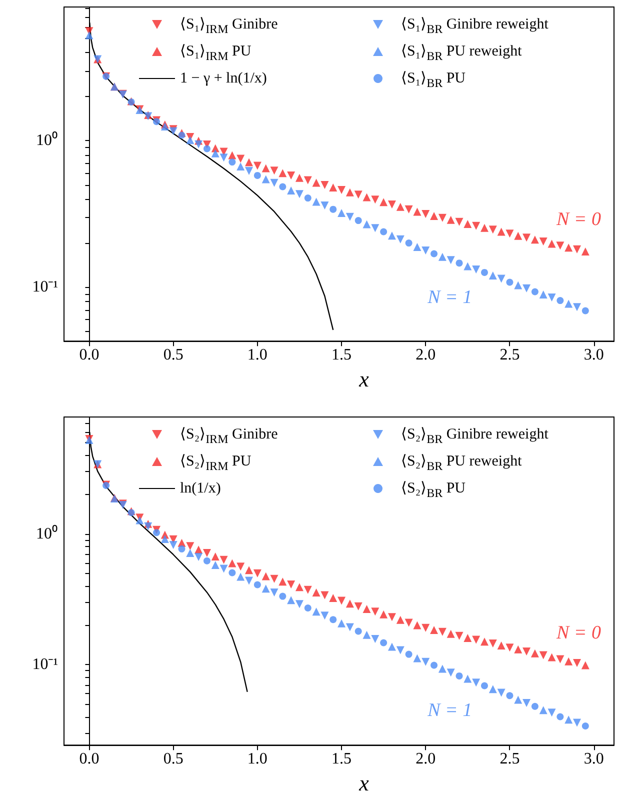 This screenshot has width=620, height=799. I want to click on legend-label: ln(1/x), so click(200, 488).